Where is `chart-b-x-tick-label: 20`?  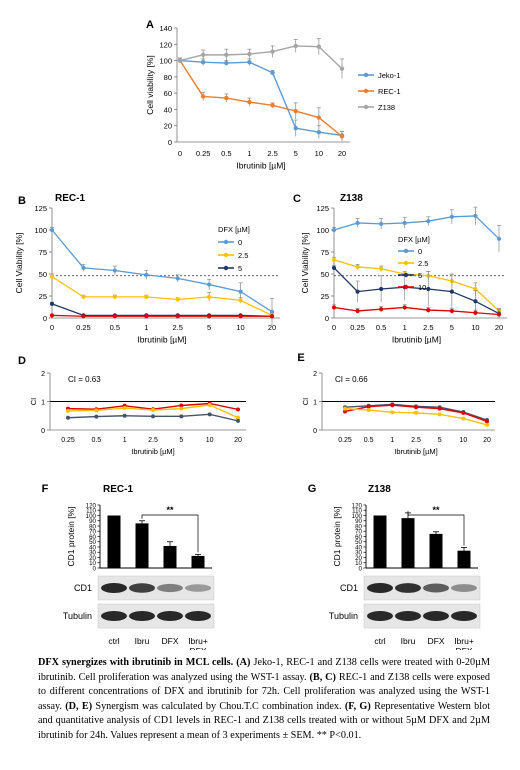 chart-b-x-tick-label: 20 is located at coordinates (272, 327).